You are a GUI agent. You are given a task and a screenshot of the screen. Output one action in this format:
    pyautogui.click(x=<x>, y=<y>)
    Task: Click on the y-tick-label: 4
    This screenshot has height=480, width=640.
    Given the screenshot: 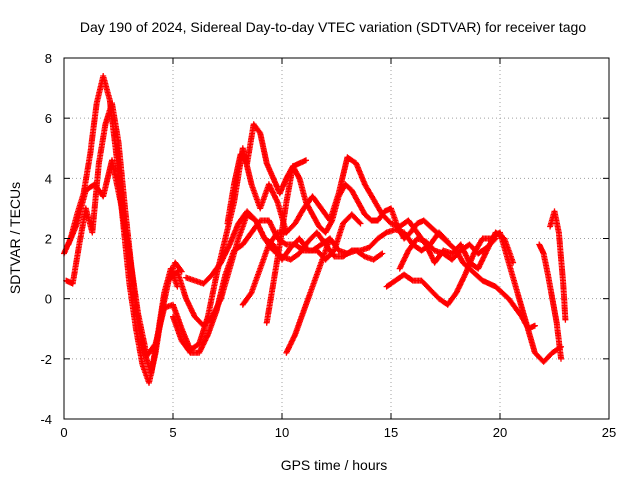 What is the action you would take?
    pyautogui.click(x=48, y=178)
    